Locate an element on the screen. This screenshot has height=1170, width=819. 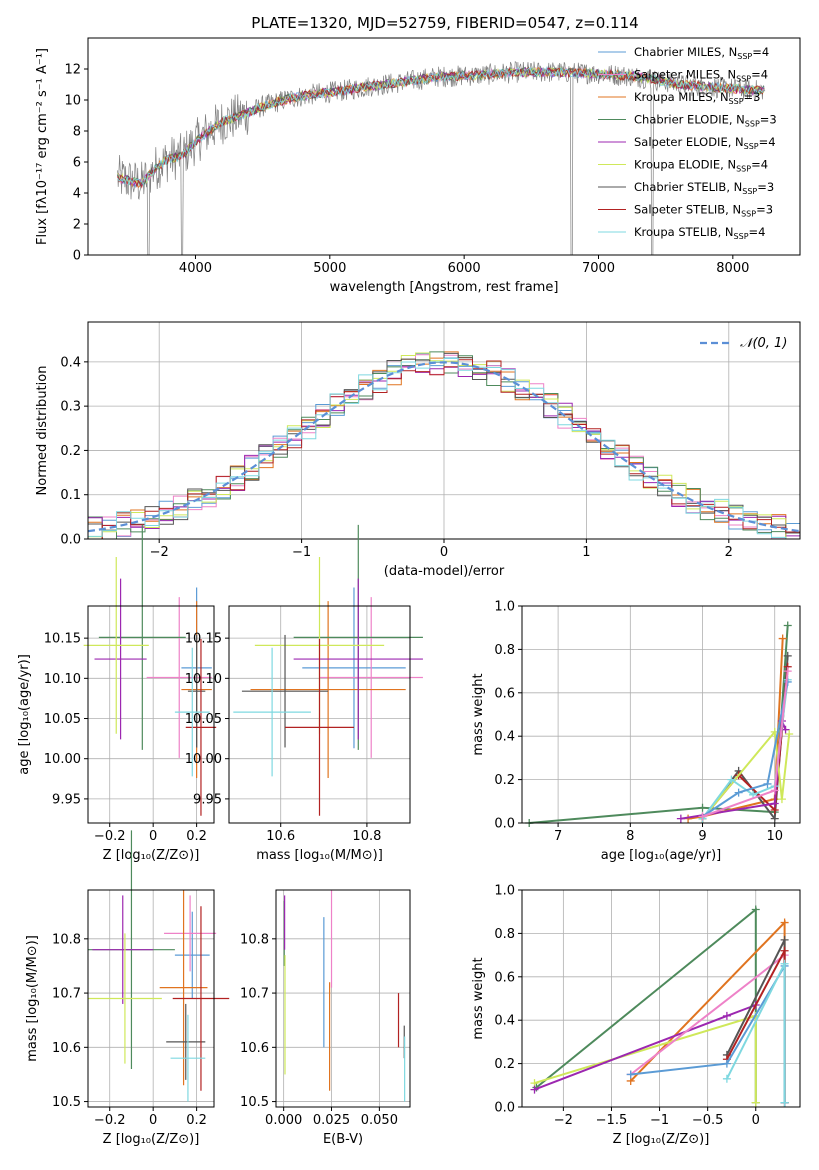
x-tick-label: 8000 is located at coordinates (732, 268).